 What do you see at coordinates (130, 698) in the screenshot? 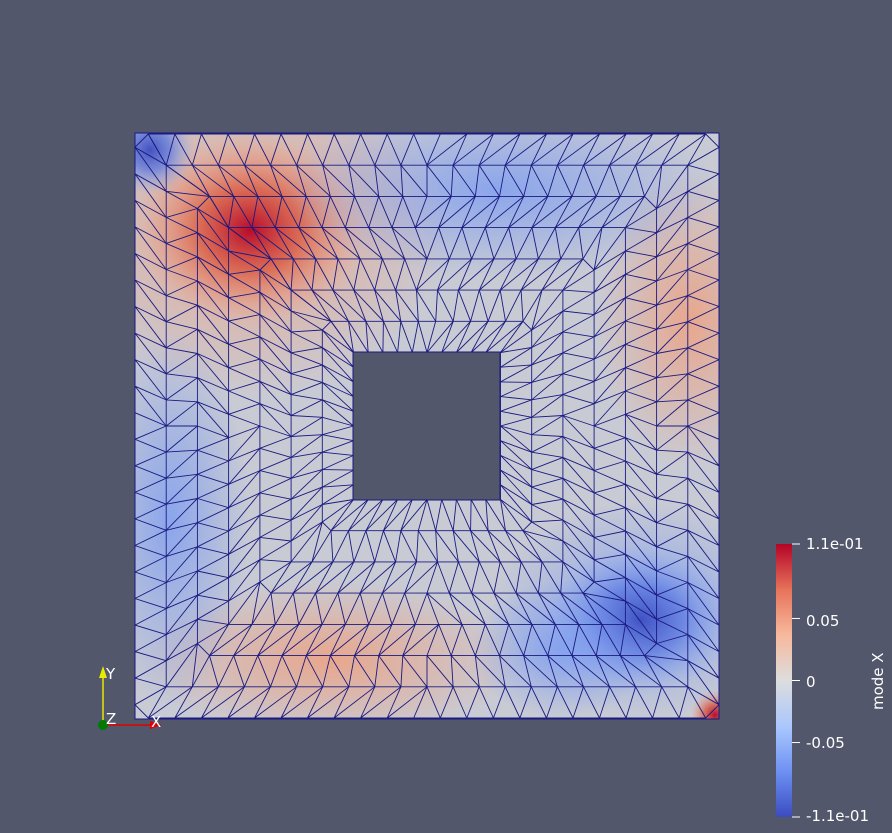
I see `orientation-axes: Y Z X` at bounding box center [130, 698].